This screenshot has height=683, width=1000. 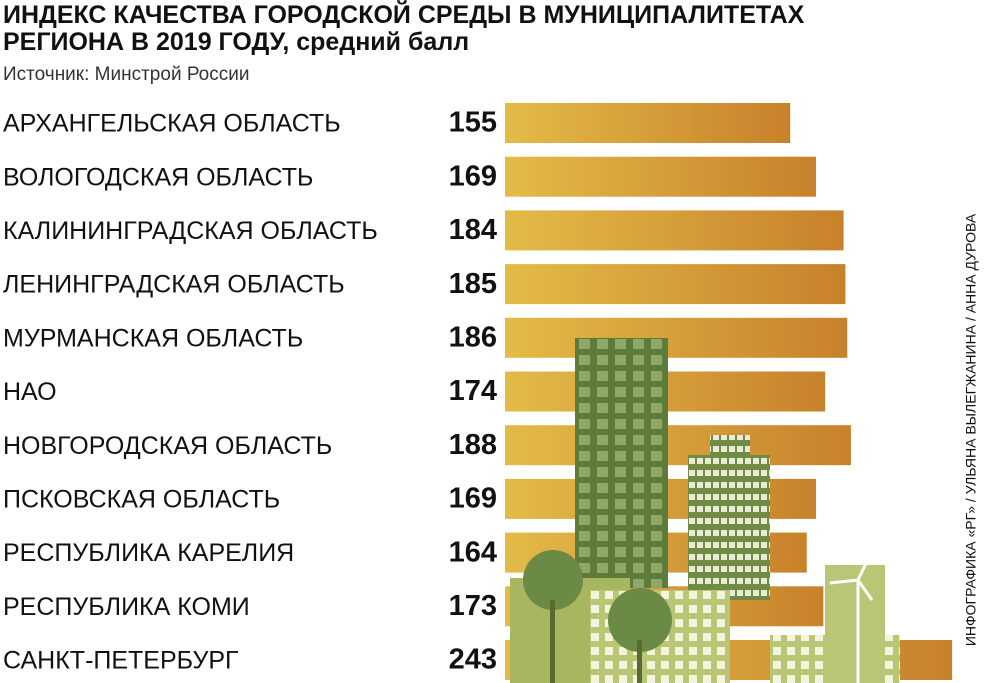 What do you see at coordinates (473, 445) in the screenshot?
I see `value-label: 188` at bounding box center [473, 445].